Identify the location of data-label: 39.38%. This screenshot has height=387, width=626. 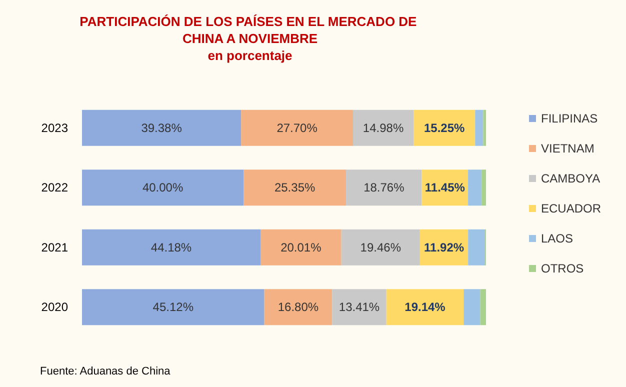
(161, 127).